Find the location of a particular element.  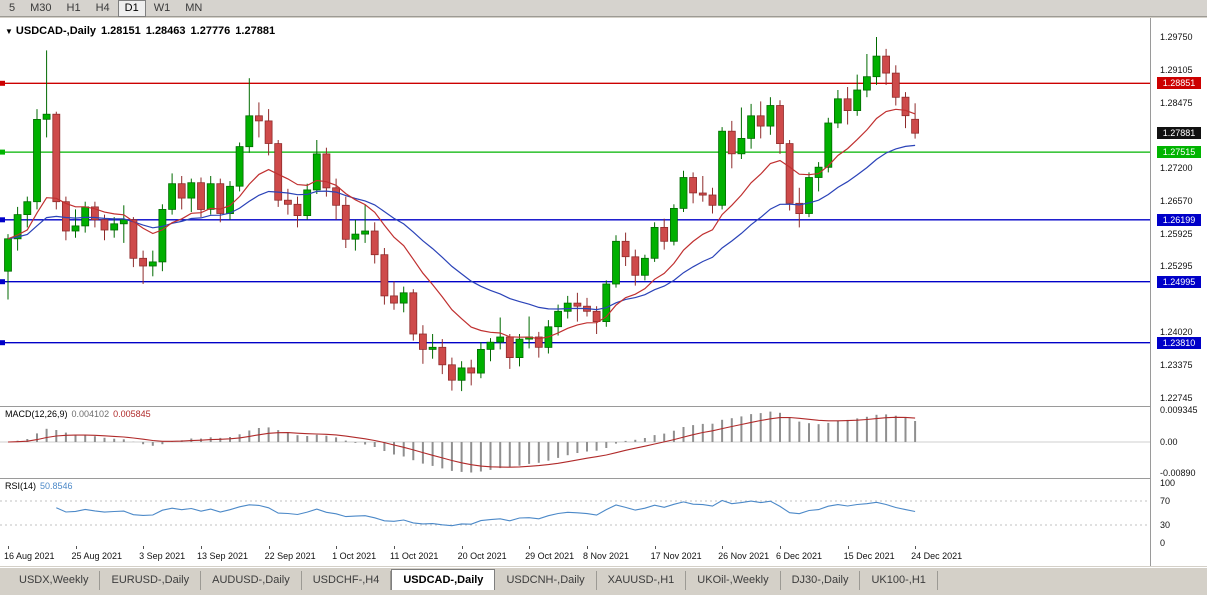

macd-name: MACD(12,26,9) is located at coordinates (36, 414).